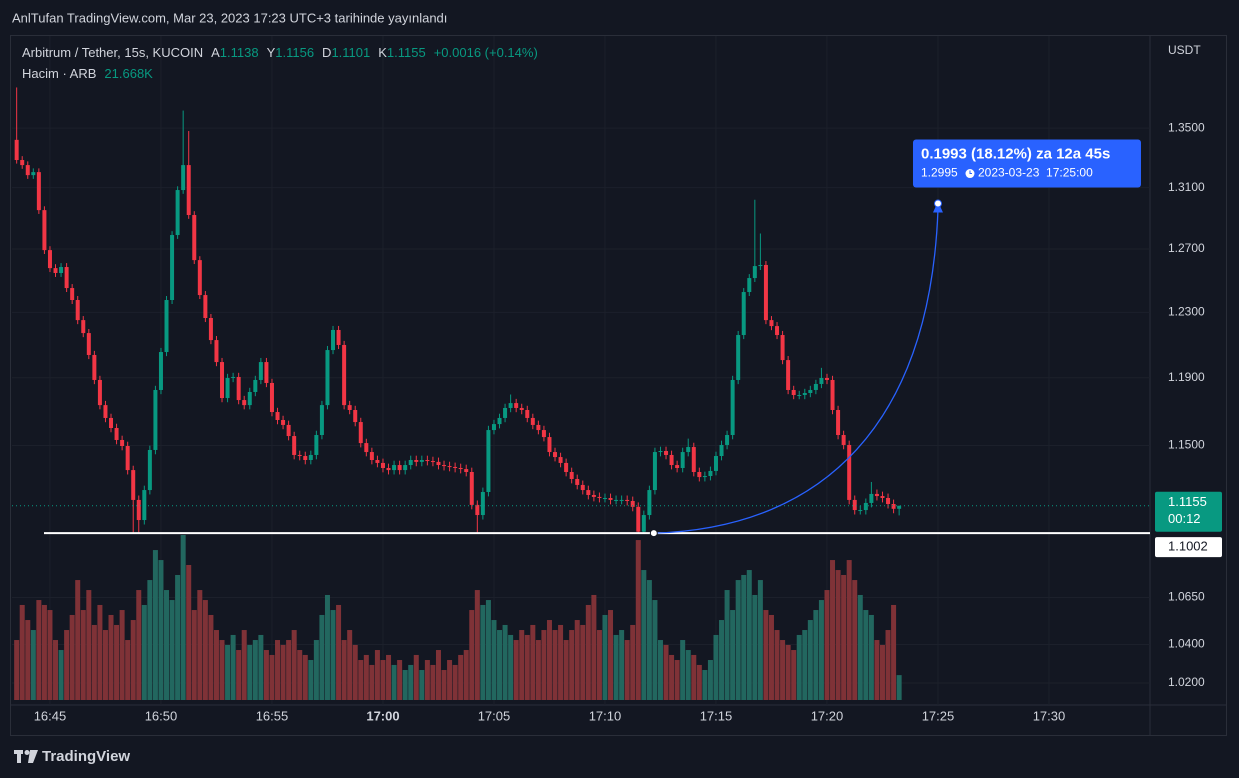  Describe the element at coordinates (937, 203) in the screenshot. I see `anchor-end` at that location.